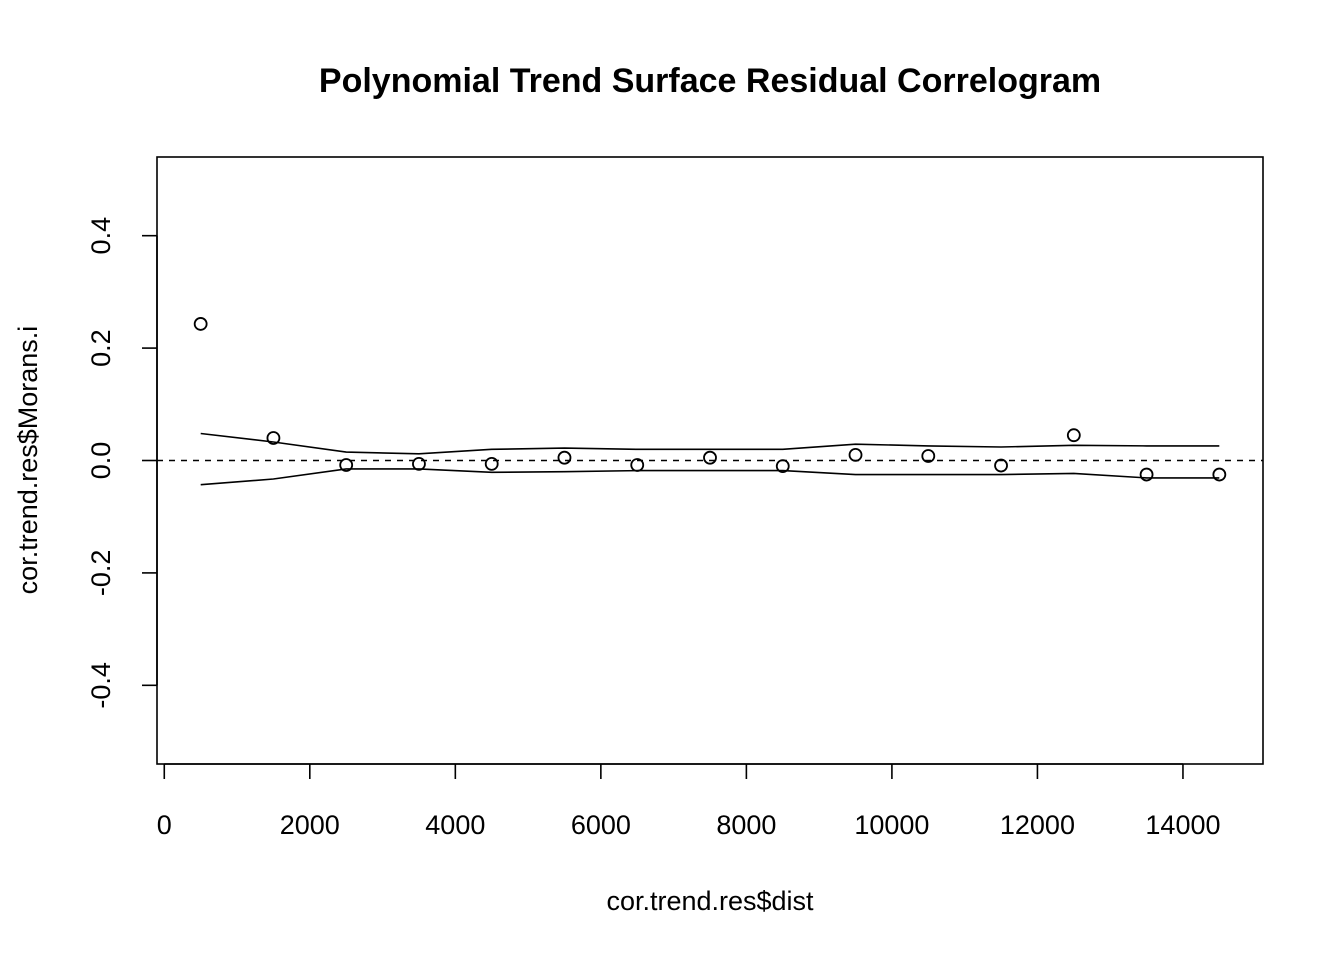 The width and height of the screenshot is (1344, 960). Describe the element at coordinates (891, 825) in the screenshot. I see `x-tick-label: 10000` at that location.